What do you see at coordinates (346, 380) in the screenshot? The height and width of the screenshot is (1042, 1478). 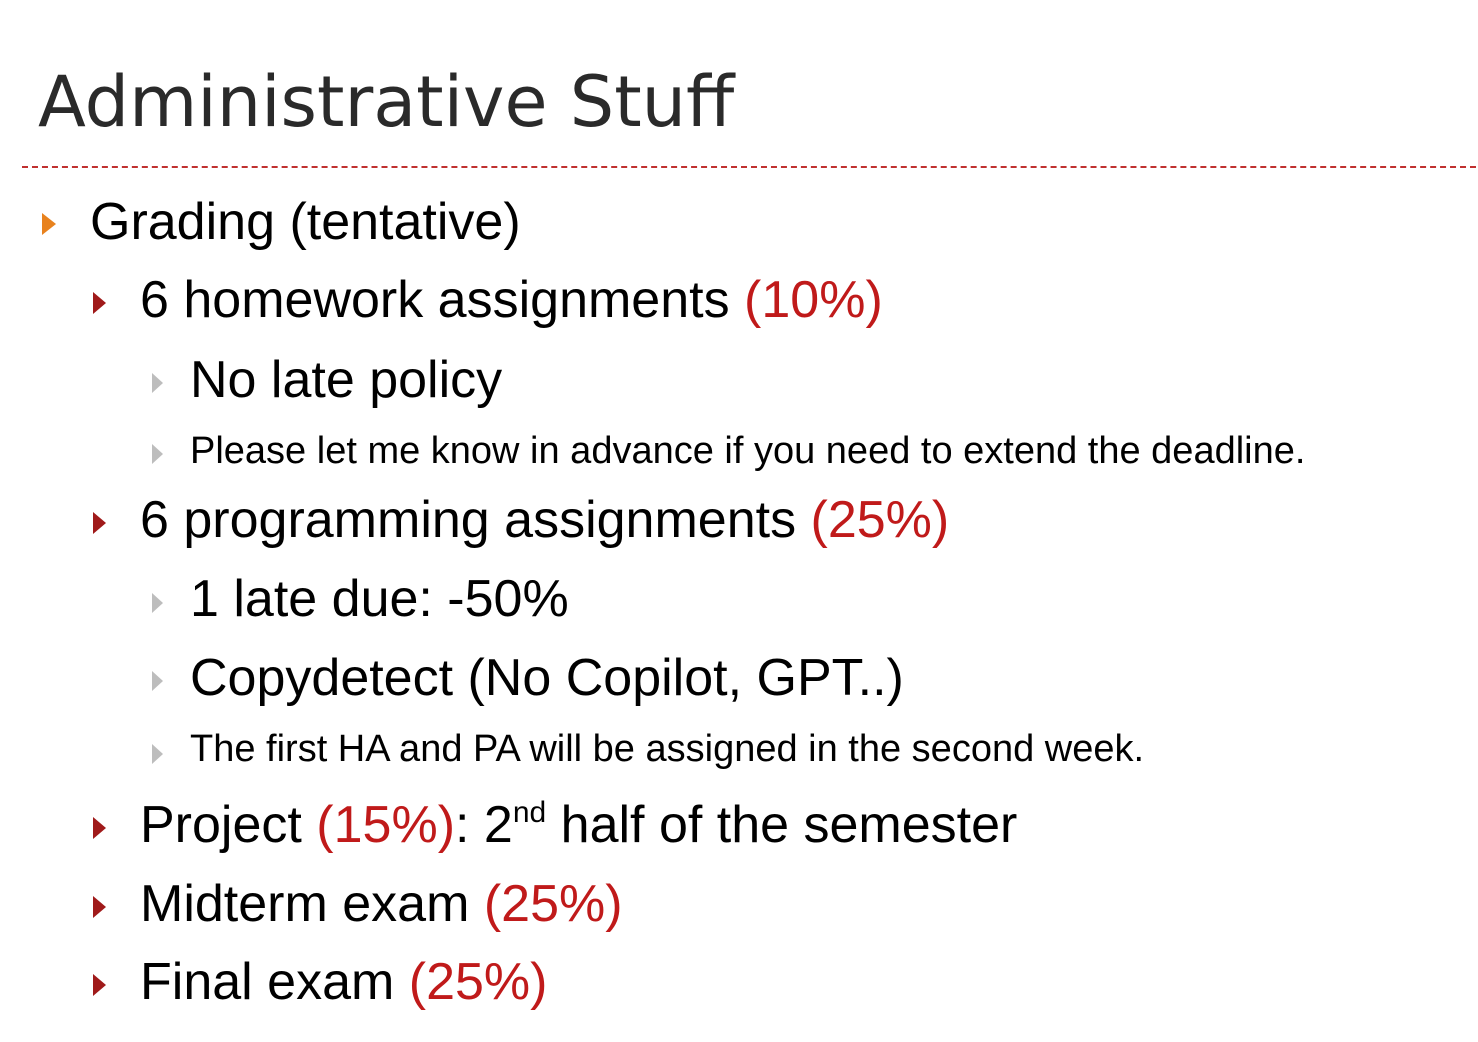 I see `bullet-no-late-policy: No late policy` at bounding box center [346, 380].